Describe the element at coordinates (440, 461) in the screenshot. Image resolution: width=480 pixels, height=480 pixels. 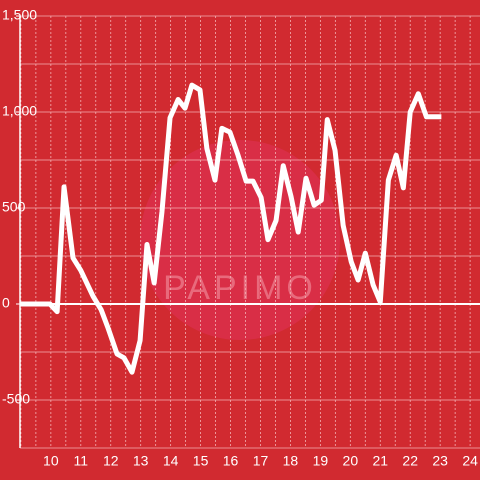
I see `x-tick-label: 23` at that location.